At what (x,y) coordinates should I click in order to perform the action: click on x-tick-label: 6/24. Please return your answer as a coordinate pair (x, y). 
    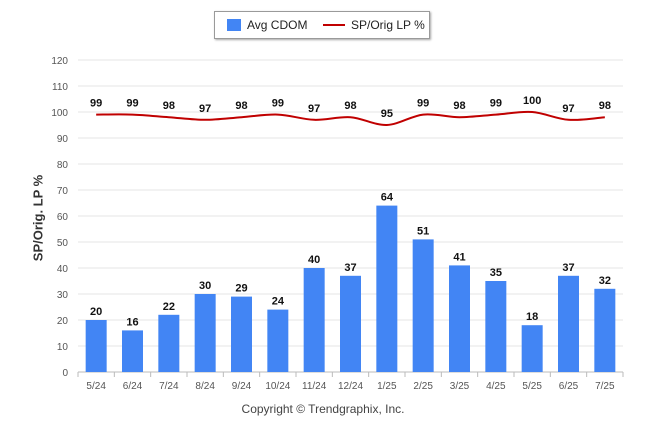
    Looking at the image, I should click on (133, 386).